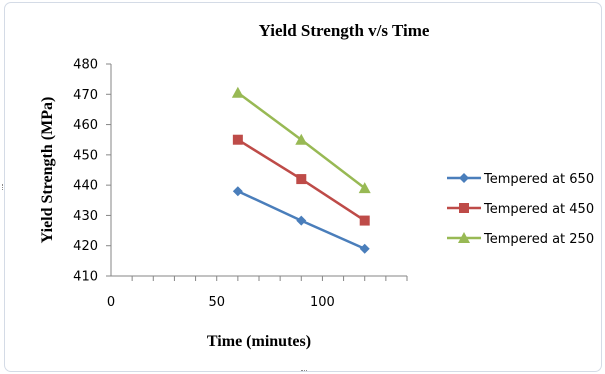 The width and height of the screenshot is (605, 374). What do you see at coordinates (344, 30) in the screenshot?
I see `chart-title: Yield Strength v/s Time` at bounding box center [344, 30].